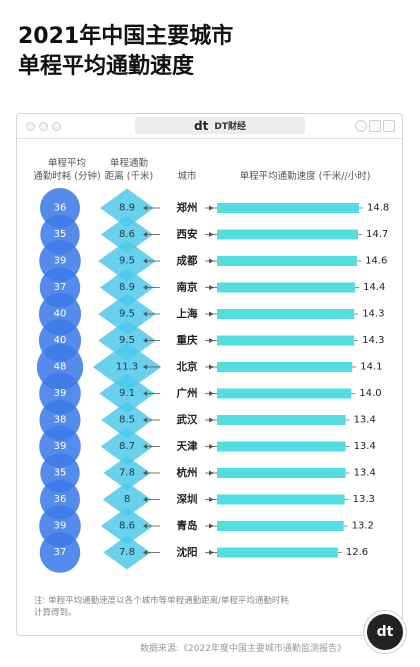 Image resolution: width=420 pixels, height=667 pixels. Describe the element at coordinates (125, 52) in the screenshot. I see `chart-title: 2021年中国主要城市 单程平均通勤速度` at that location.